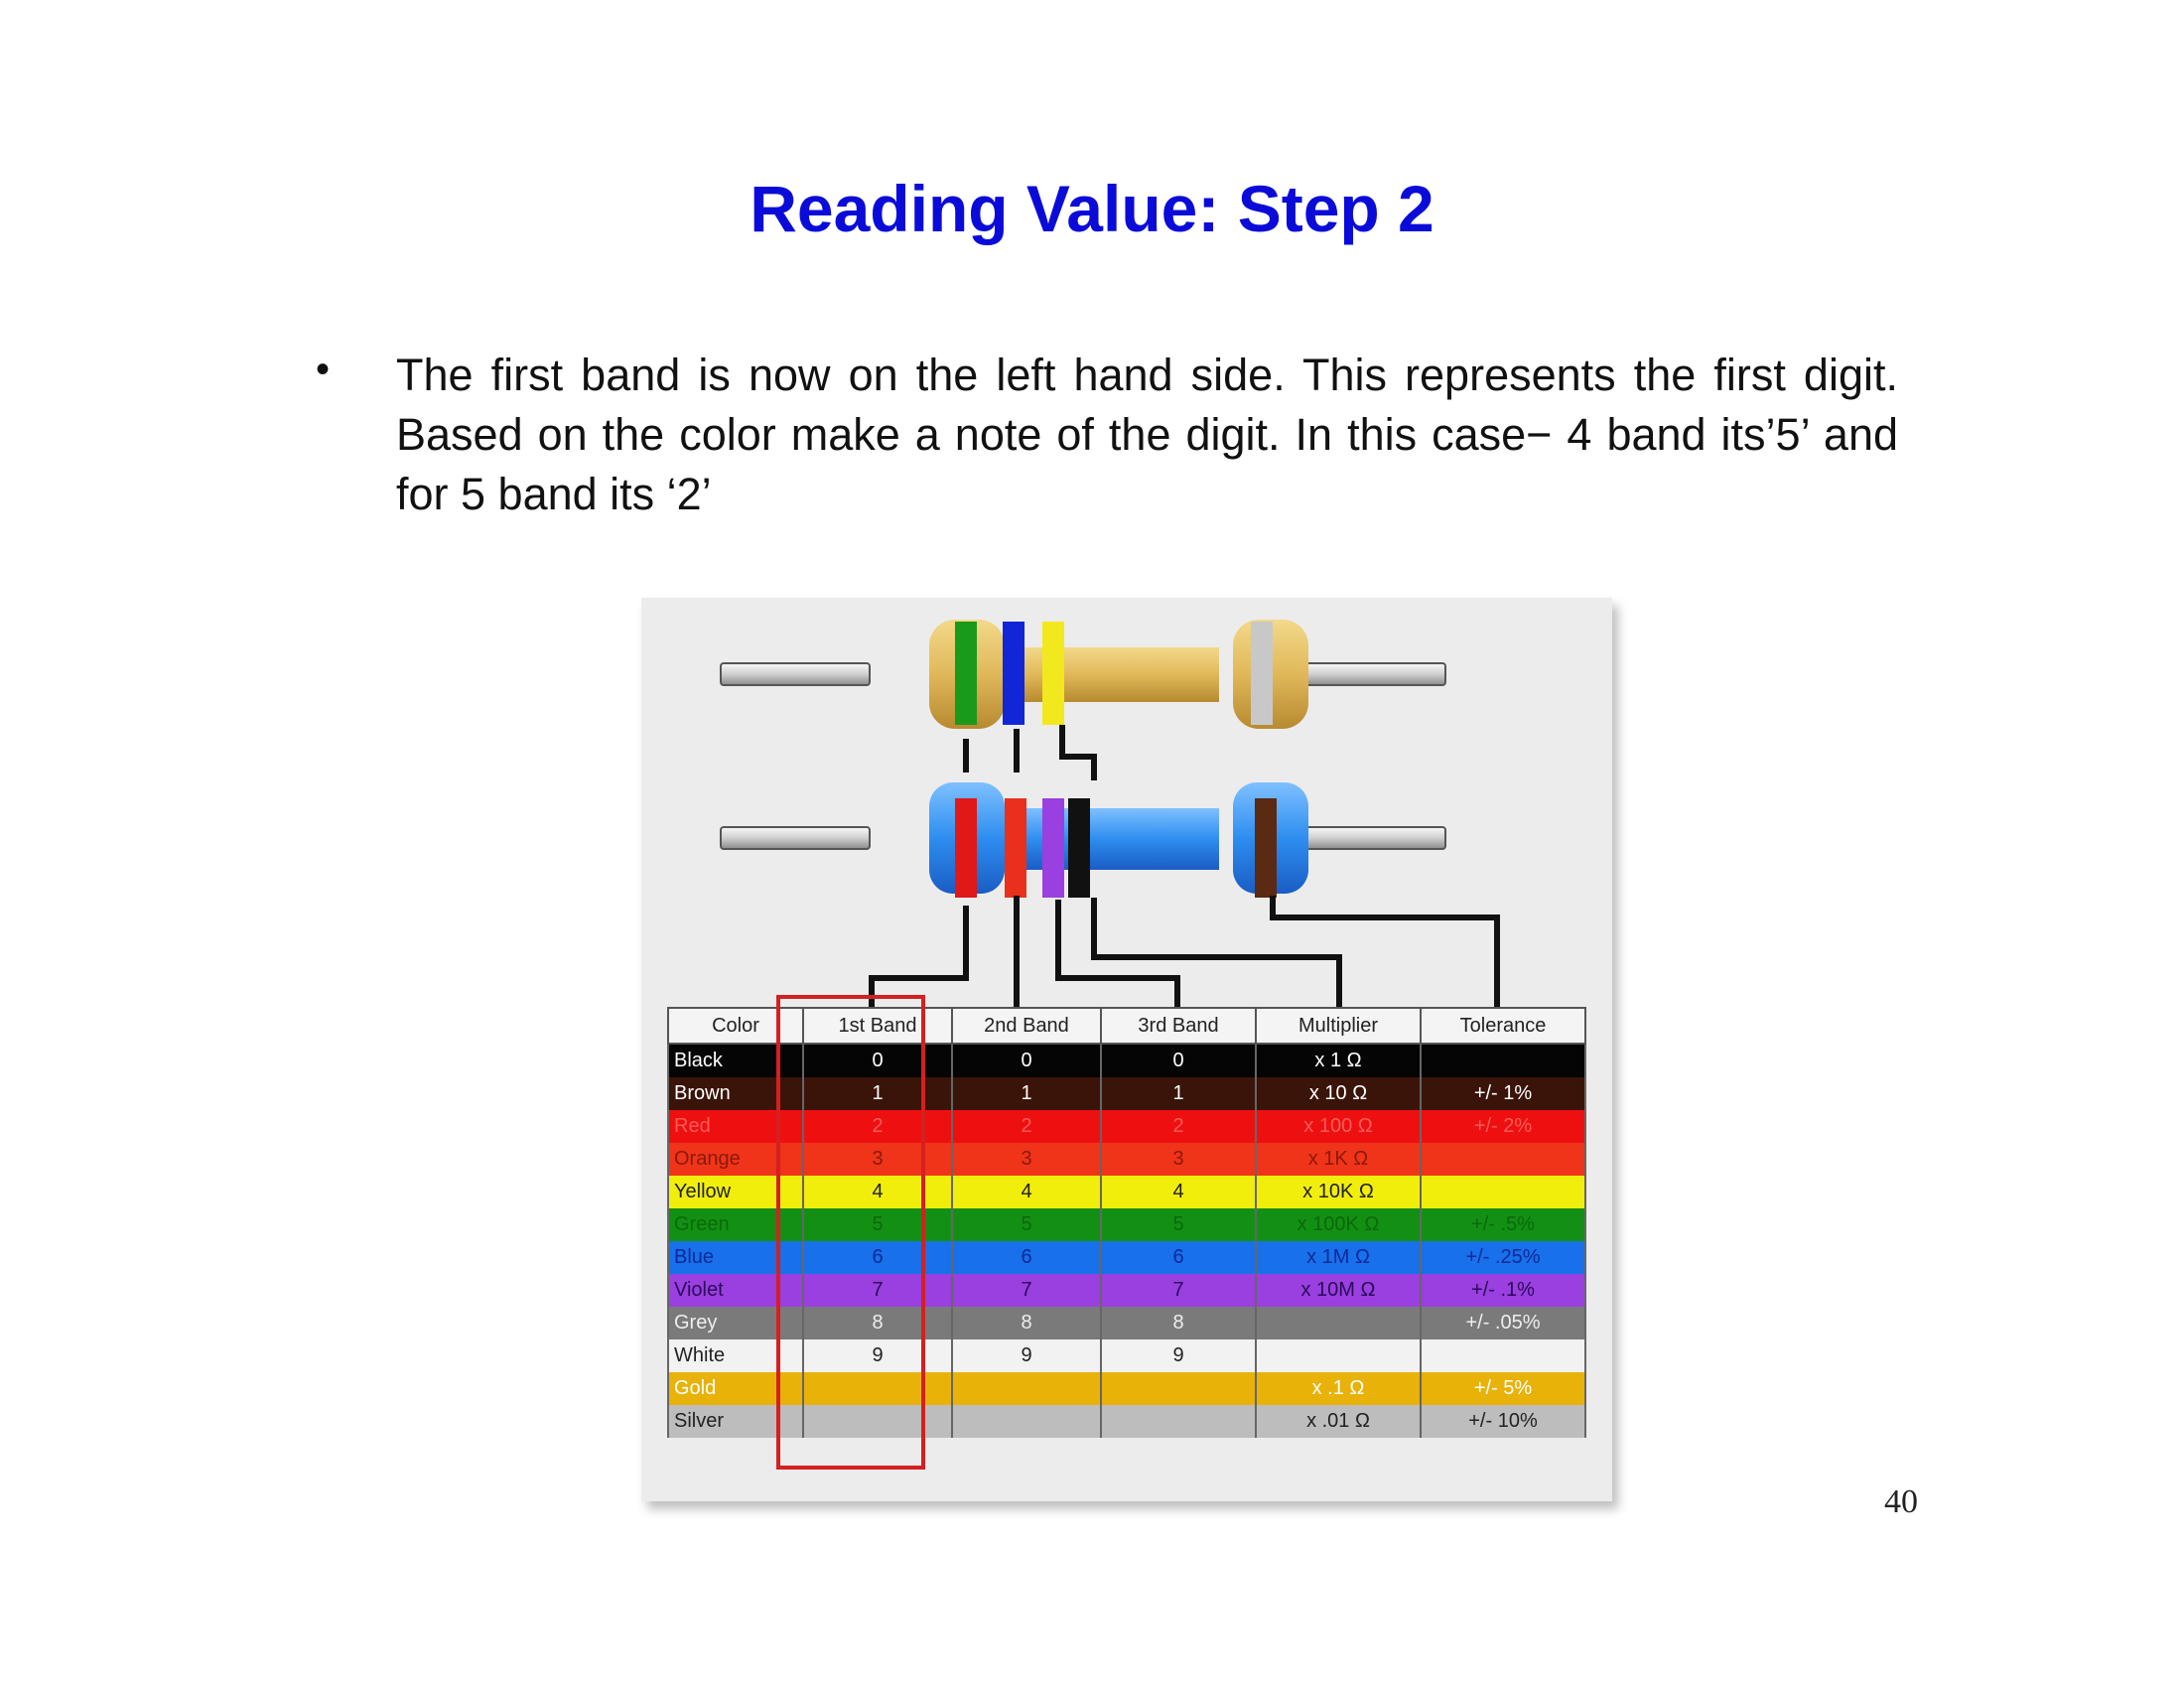 The width and height of the screenshot is (2184, 1688). I want to click on column-header: 3rd Band, so click(1178, 1026).